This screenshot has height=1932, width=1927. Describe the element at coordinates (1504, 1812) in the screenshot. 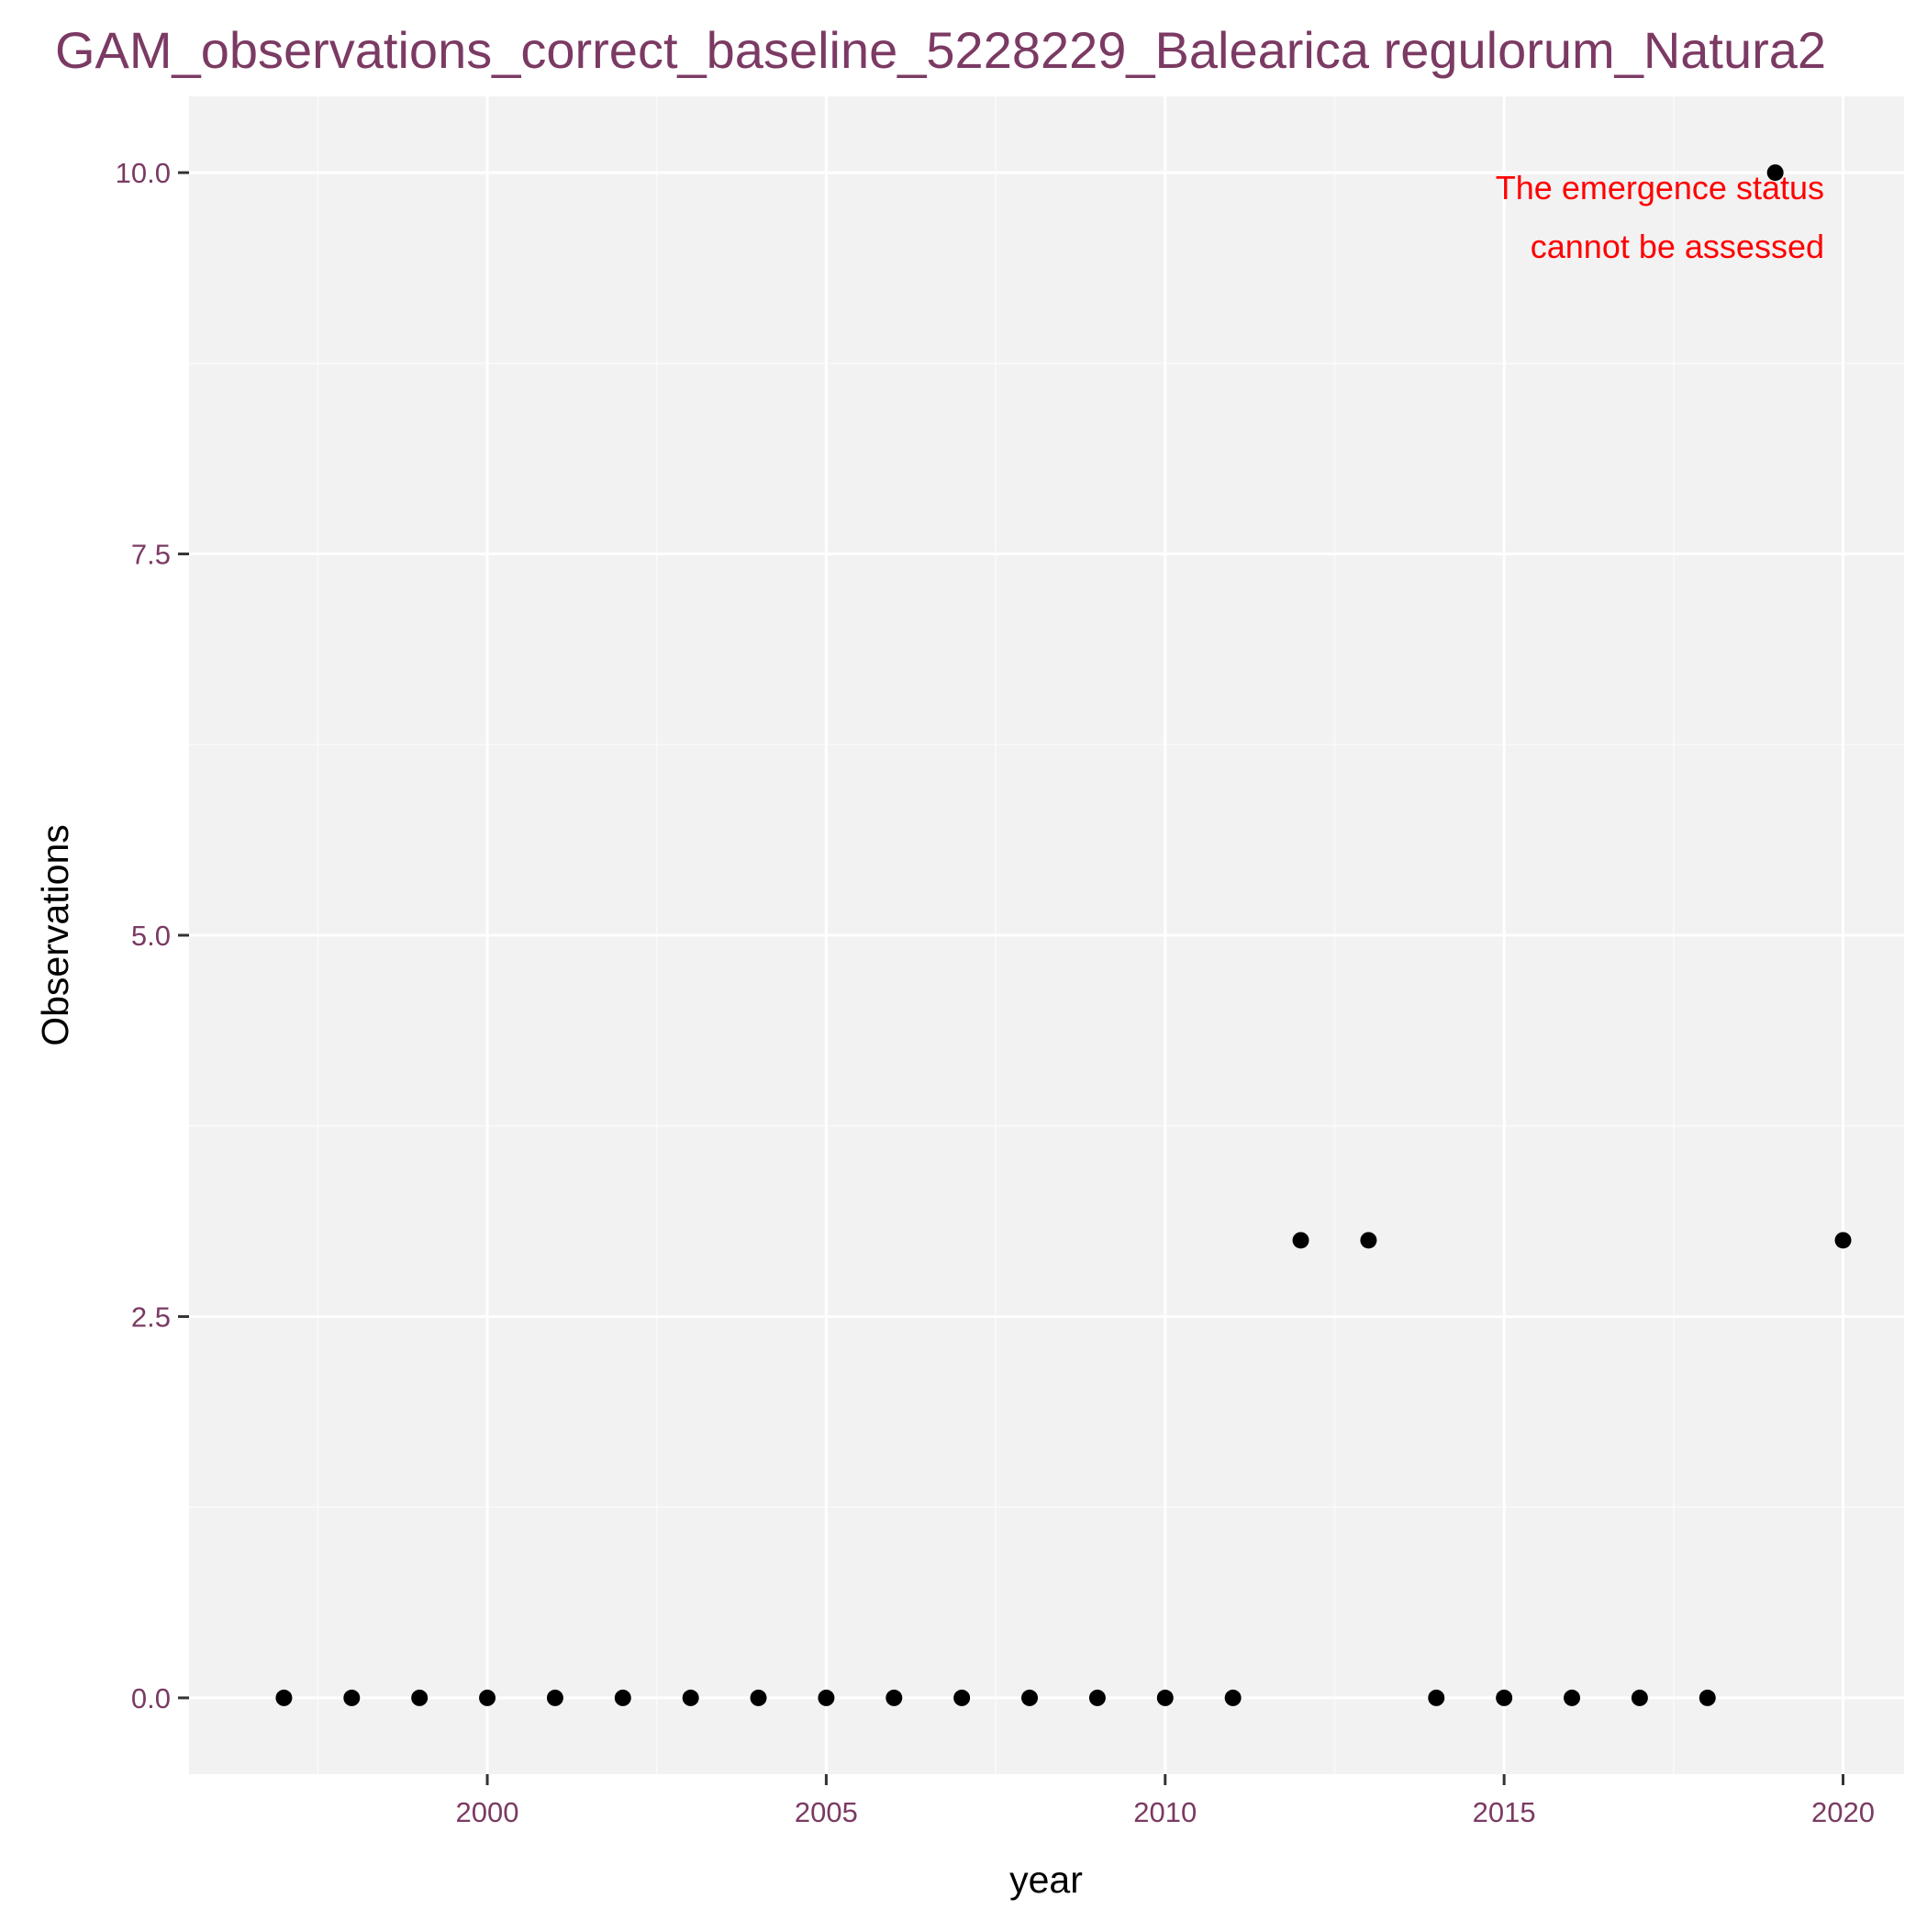

I see `x-tick-label: 2015` at that location.